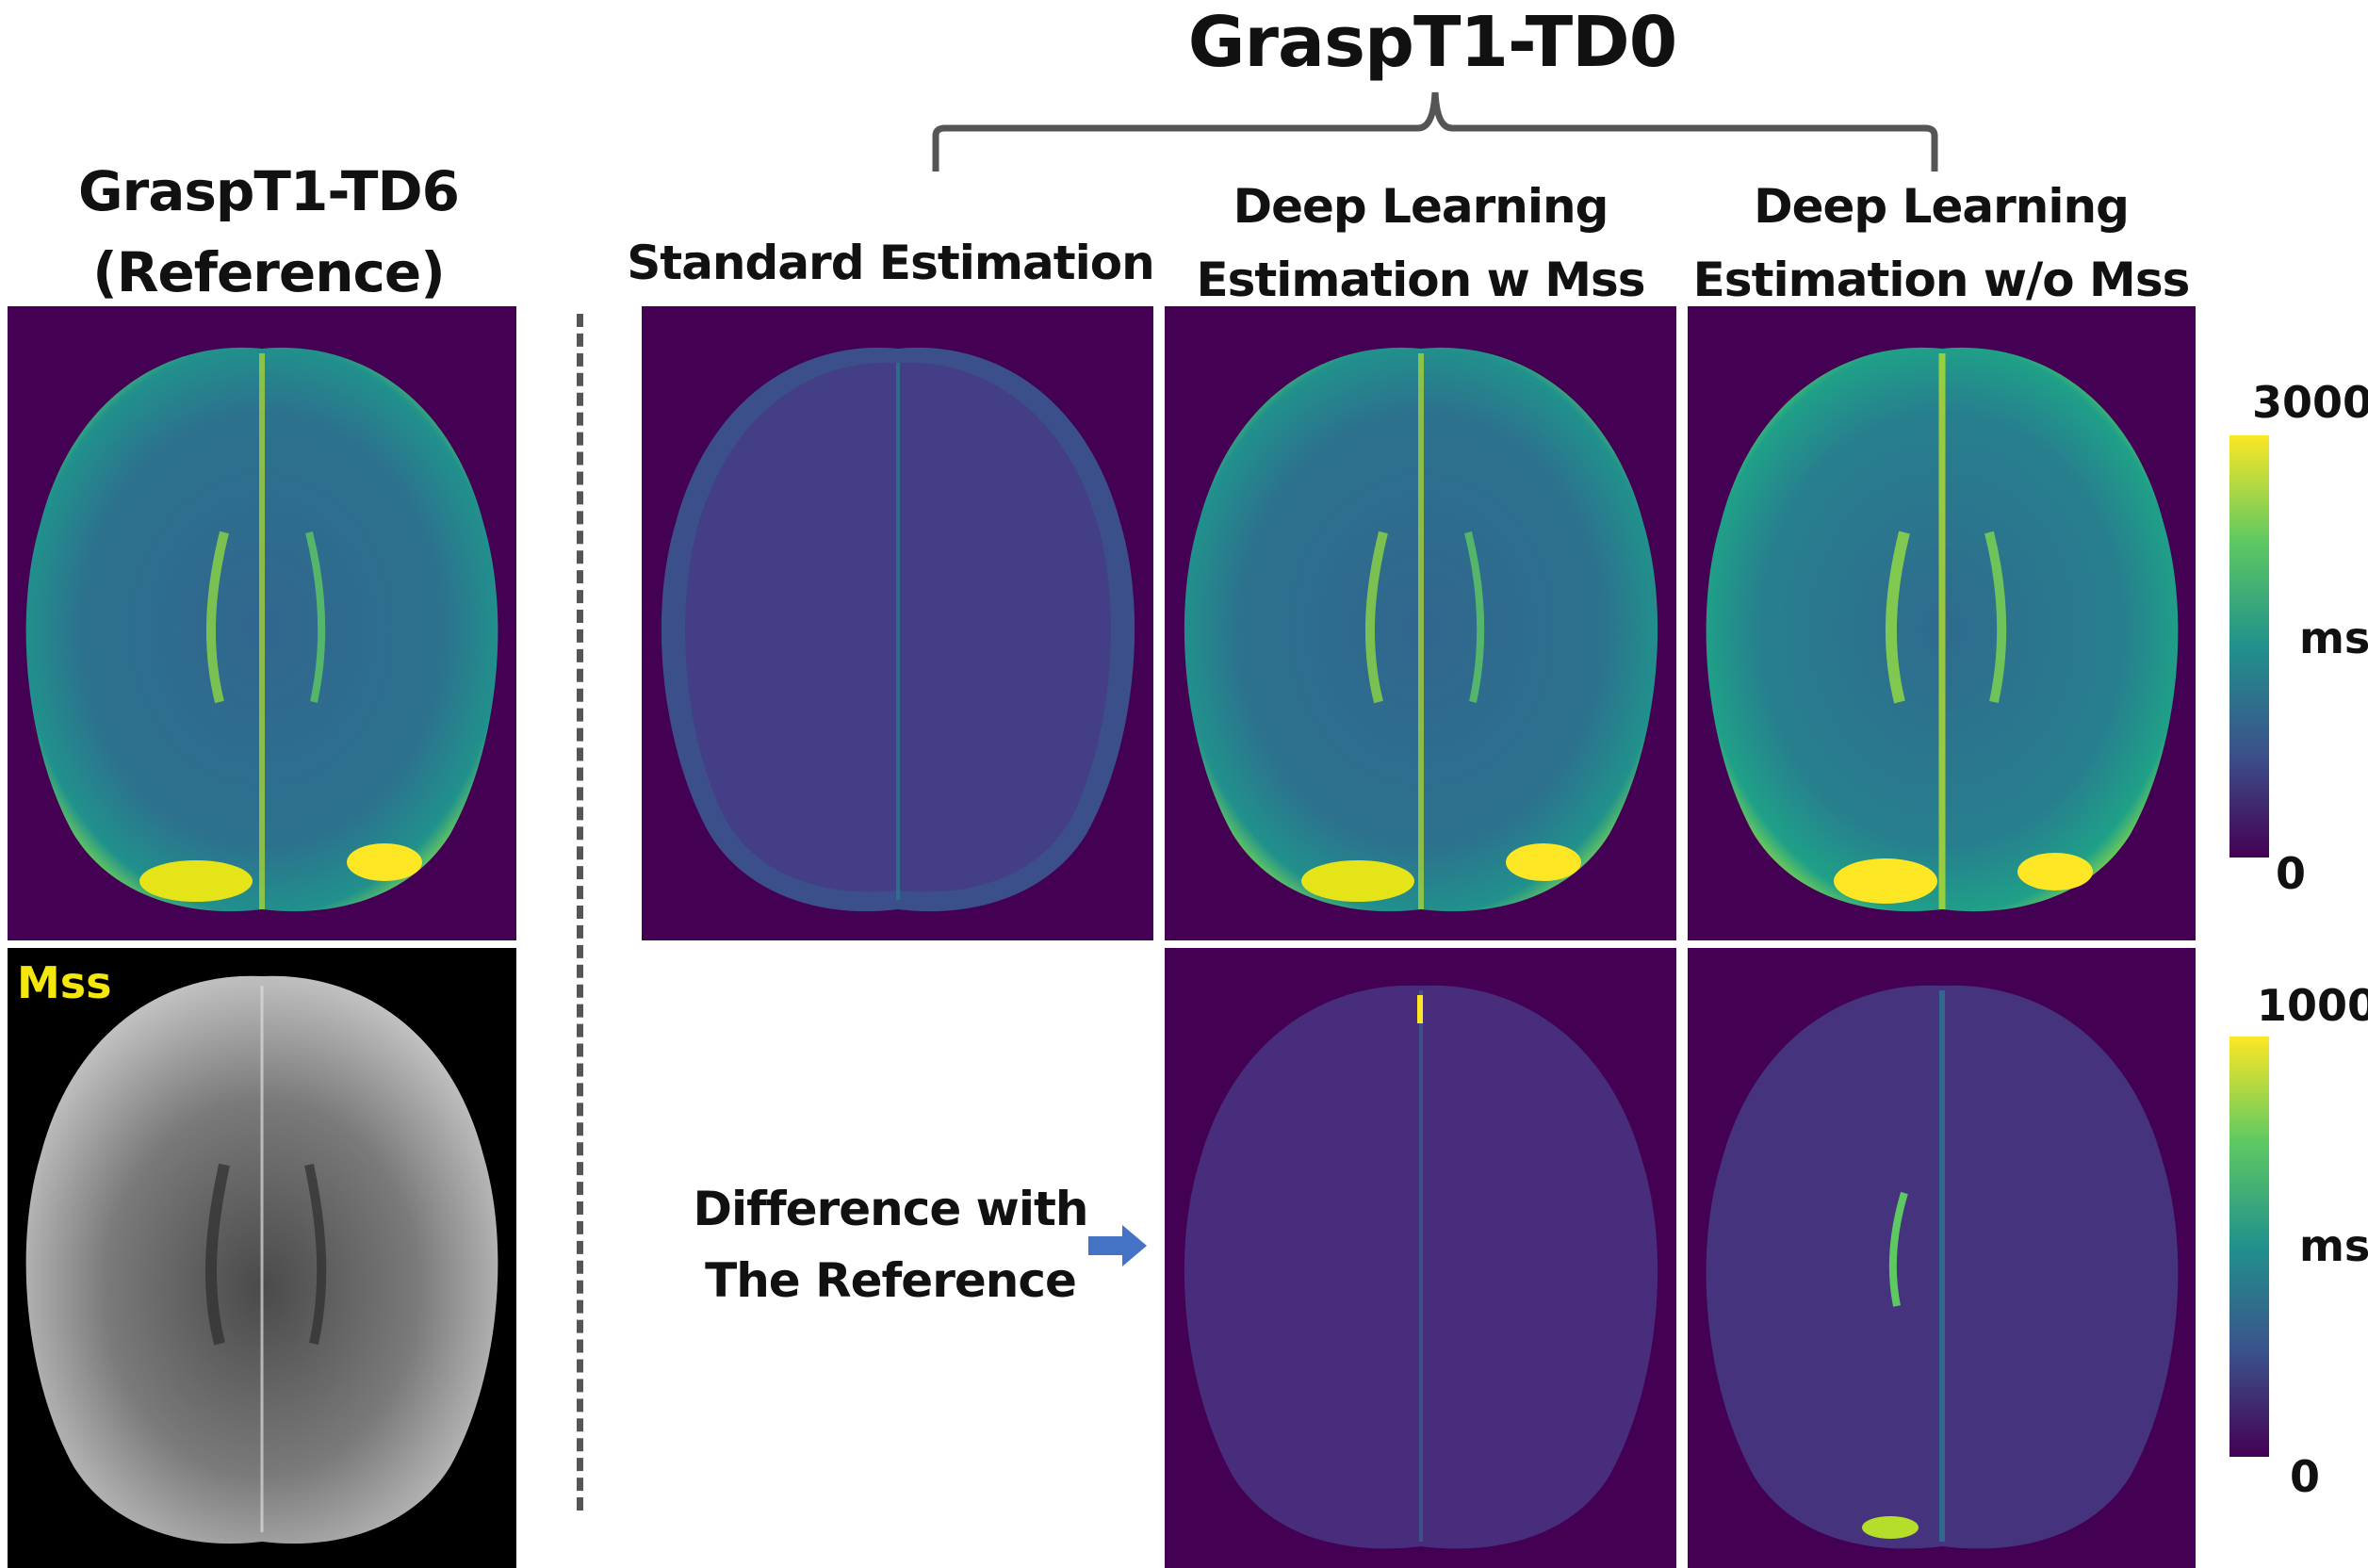  What do you see at coordinates (1420, 1258) in the screenshot?
I see `difference-dl-with-mss-map` at bounding box center [1420, 1258].